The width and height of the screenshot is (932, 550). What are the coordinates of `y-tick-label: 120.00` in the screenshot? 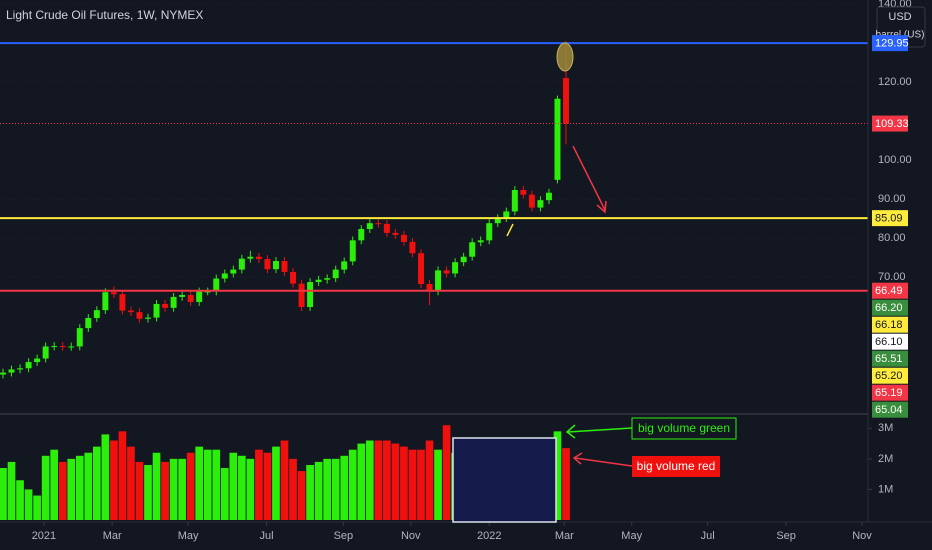 It's located at (895, 82).